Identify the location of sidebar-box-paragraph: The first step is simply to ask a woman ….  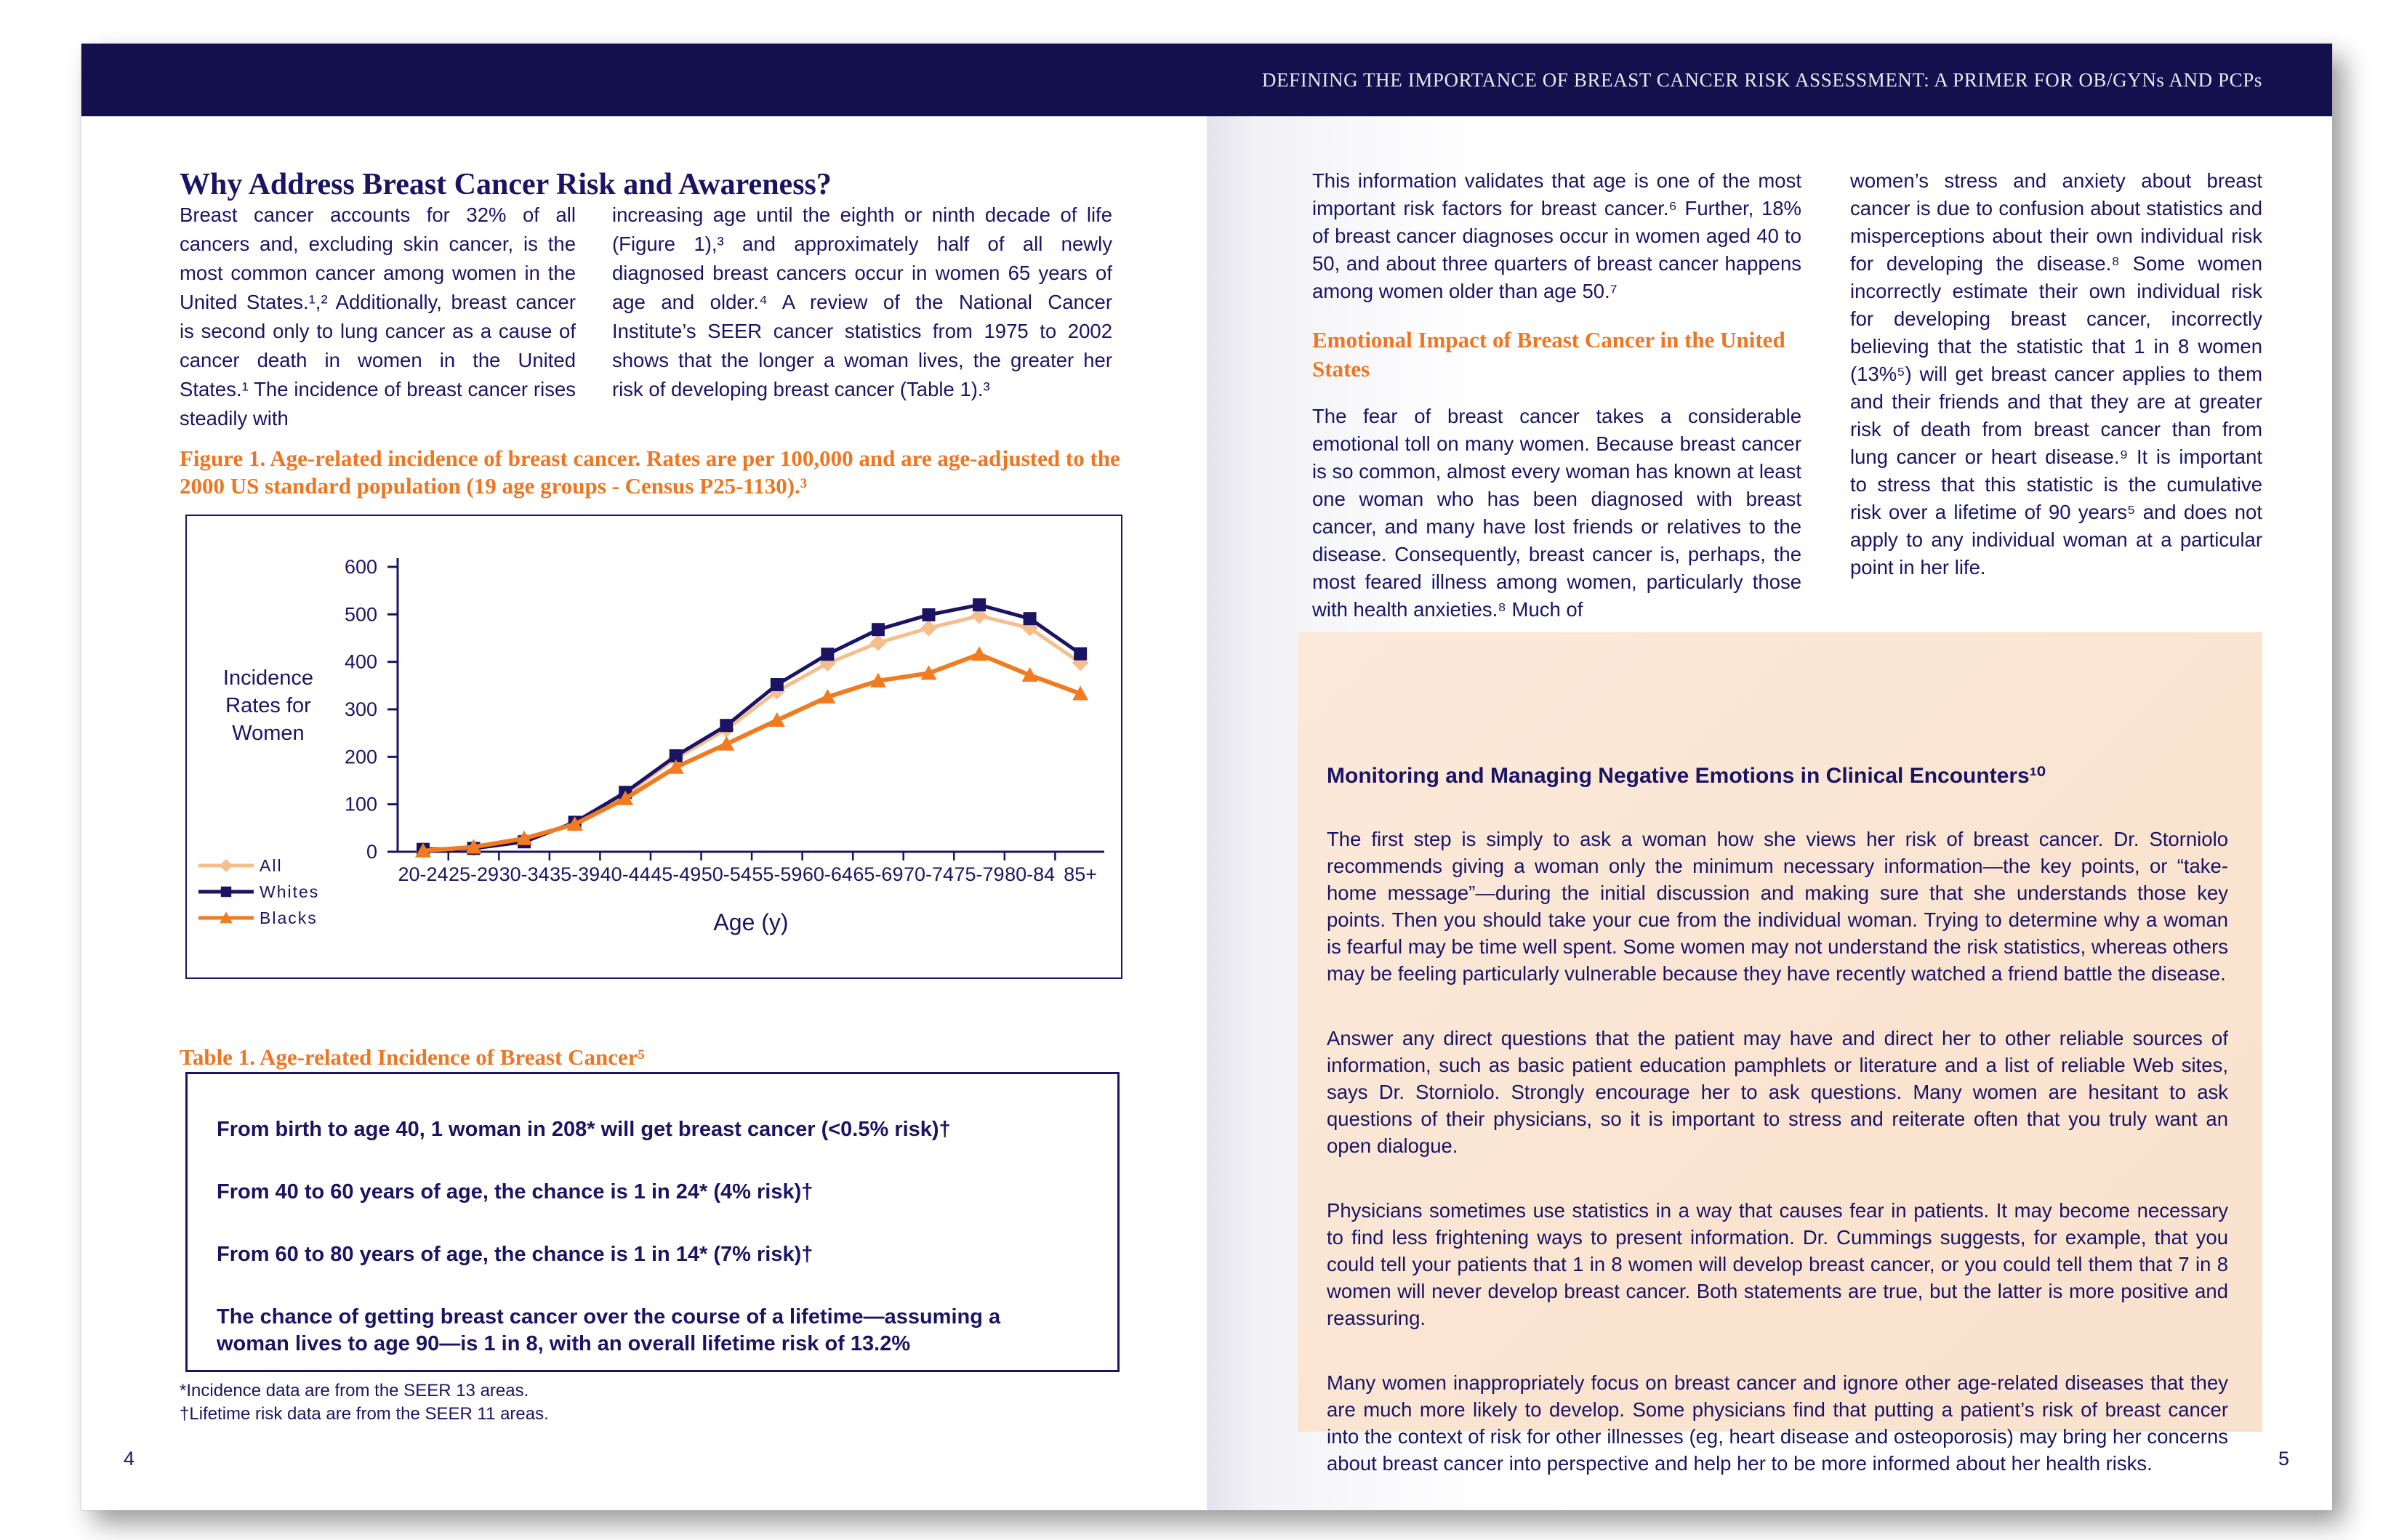
(1777, 906).